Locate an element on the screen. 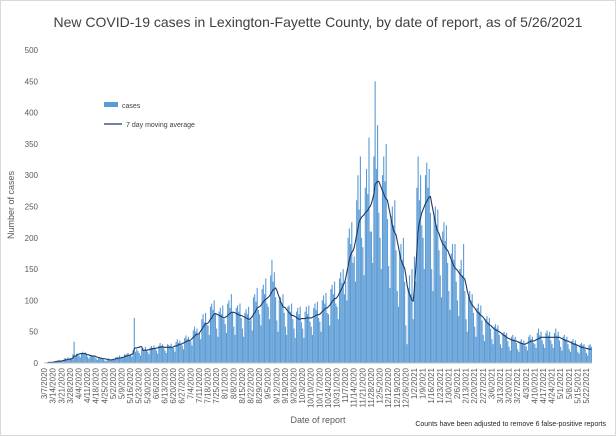  x-tick-label: 5/2/2020 is located at coordinates (113, 383).